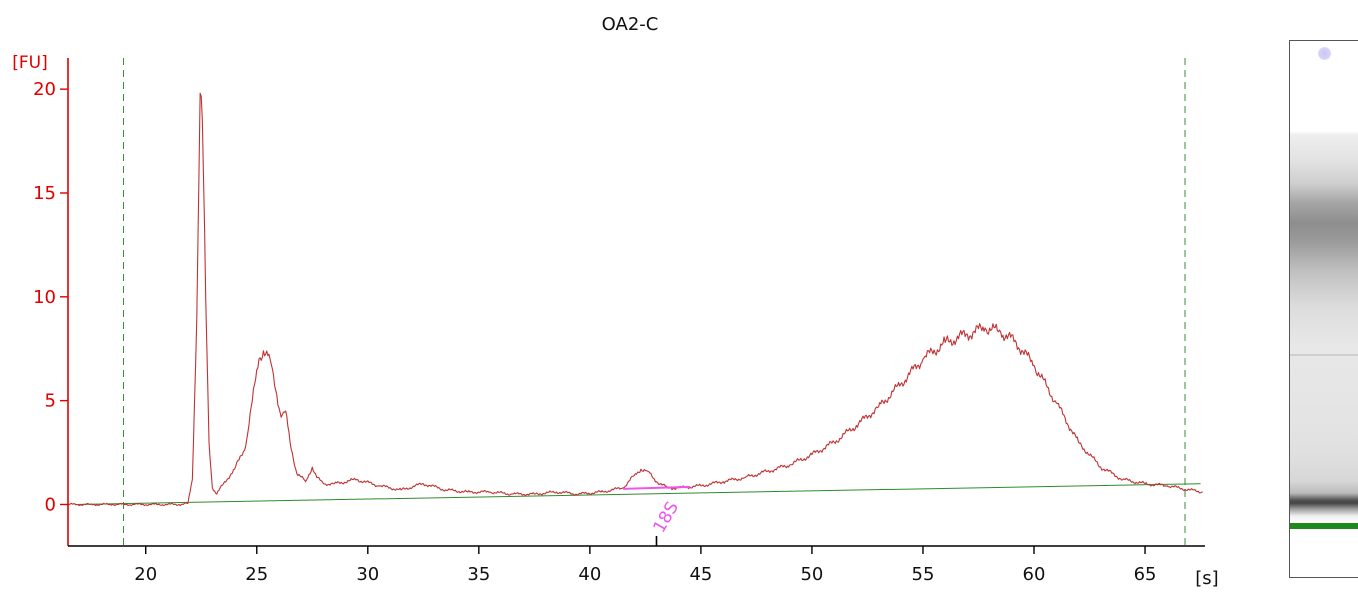 Image resolution: width=1358 pixels, height=607 pixels. Describe the element at coordinates (1034, 574) in the screenshot. I see `x-tick-label: 60` at that location.